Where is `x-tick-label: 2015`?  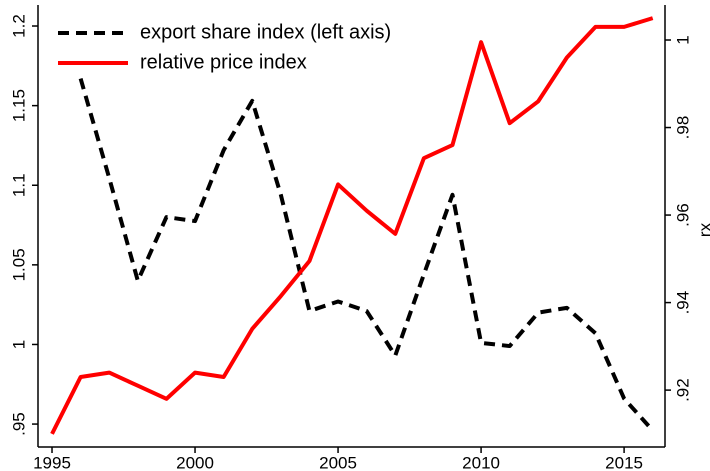
x-tick-label: 2015 is located at coordinates (624, 462).